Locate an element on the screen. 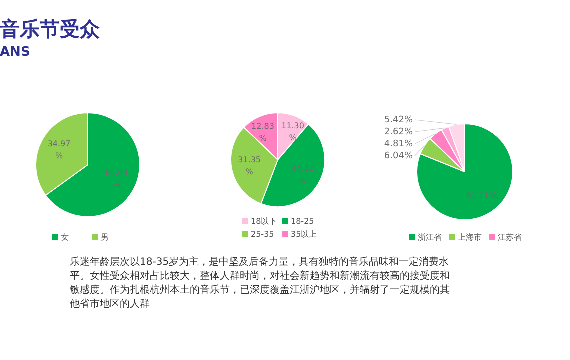 Image resolution: width=570 pixels, height=360 pixels. legend-label: 18以下 is located at coordinates (264, 221).